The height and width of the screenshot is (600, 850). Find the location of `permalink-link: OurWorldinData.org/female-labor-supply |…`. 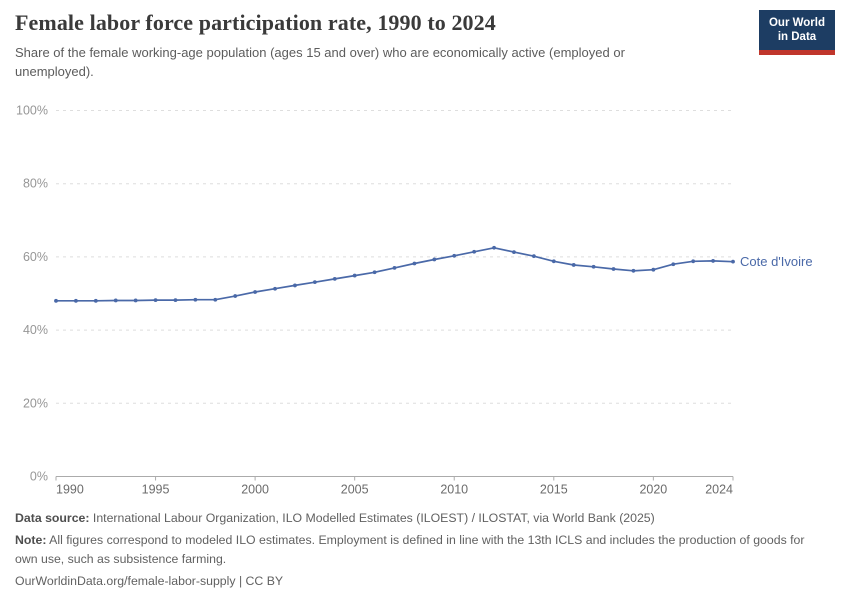

permalink-link: OurWorldinData.org/female-labor-supply |… is located at coordinates (149, 581).